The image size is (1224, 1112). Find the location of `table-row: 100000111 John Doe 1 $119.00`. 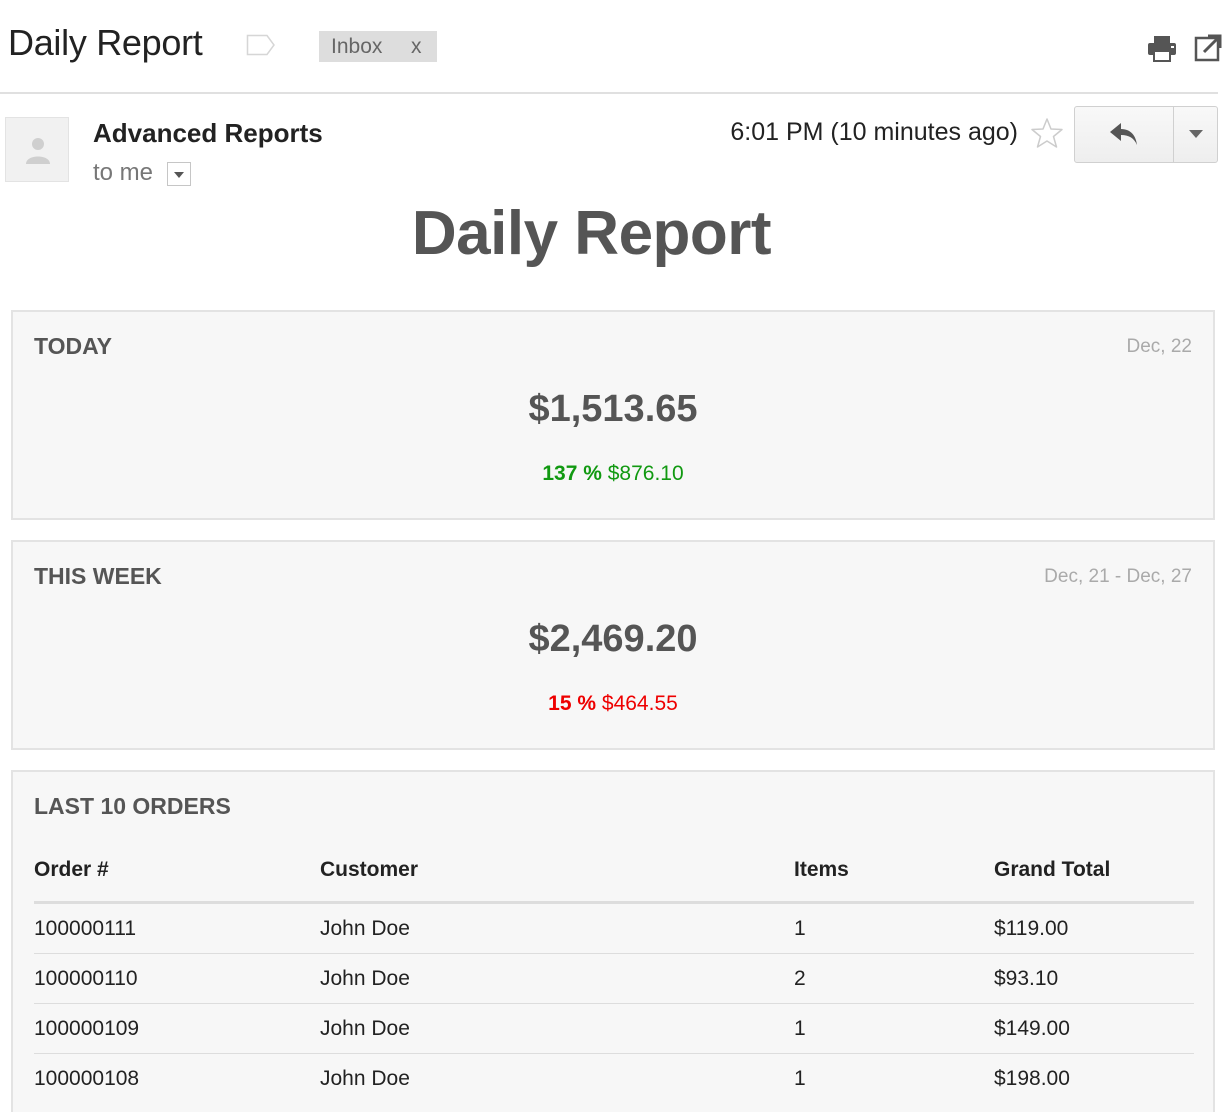

table-row: 100000111 John Doe 1 $119.00 is located at coordinates (614, 929).